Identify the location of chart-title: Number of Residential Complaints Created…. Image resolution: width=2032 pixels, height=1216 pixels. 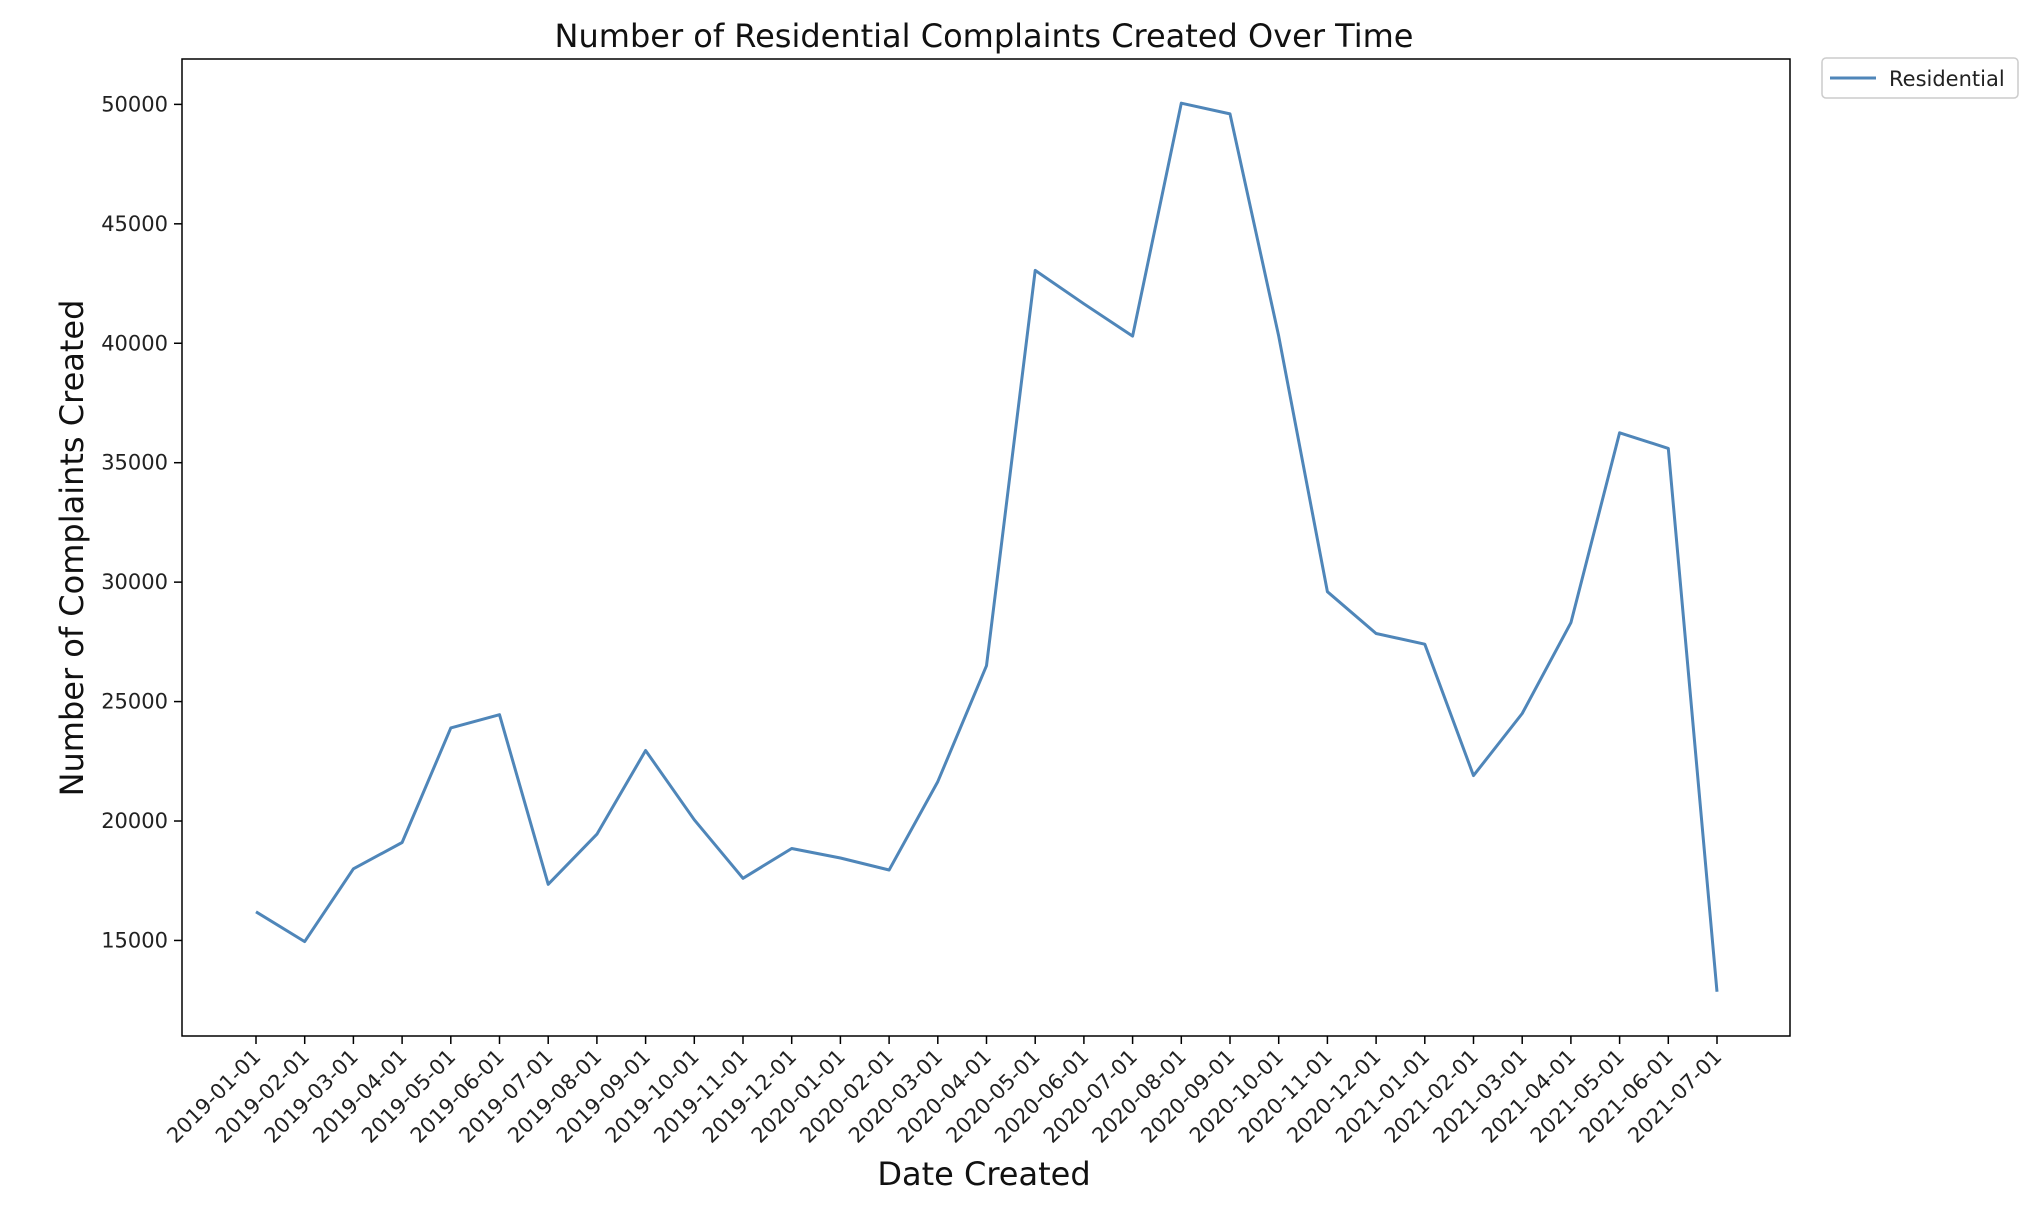
(984, 36).